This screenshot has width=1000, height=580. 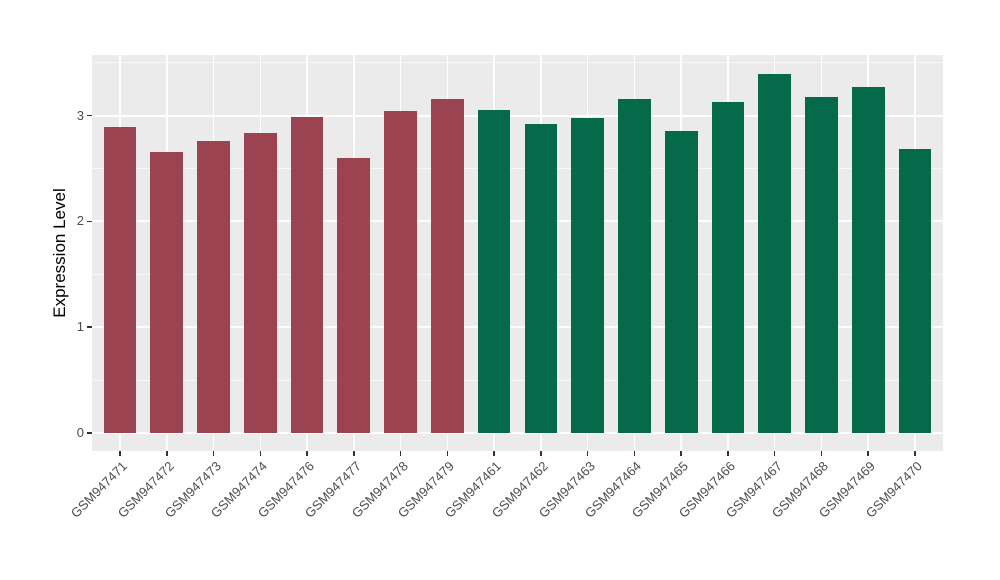 I want to click on x-tick-mark-GSM947463, so click(x=587, y=453).